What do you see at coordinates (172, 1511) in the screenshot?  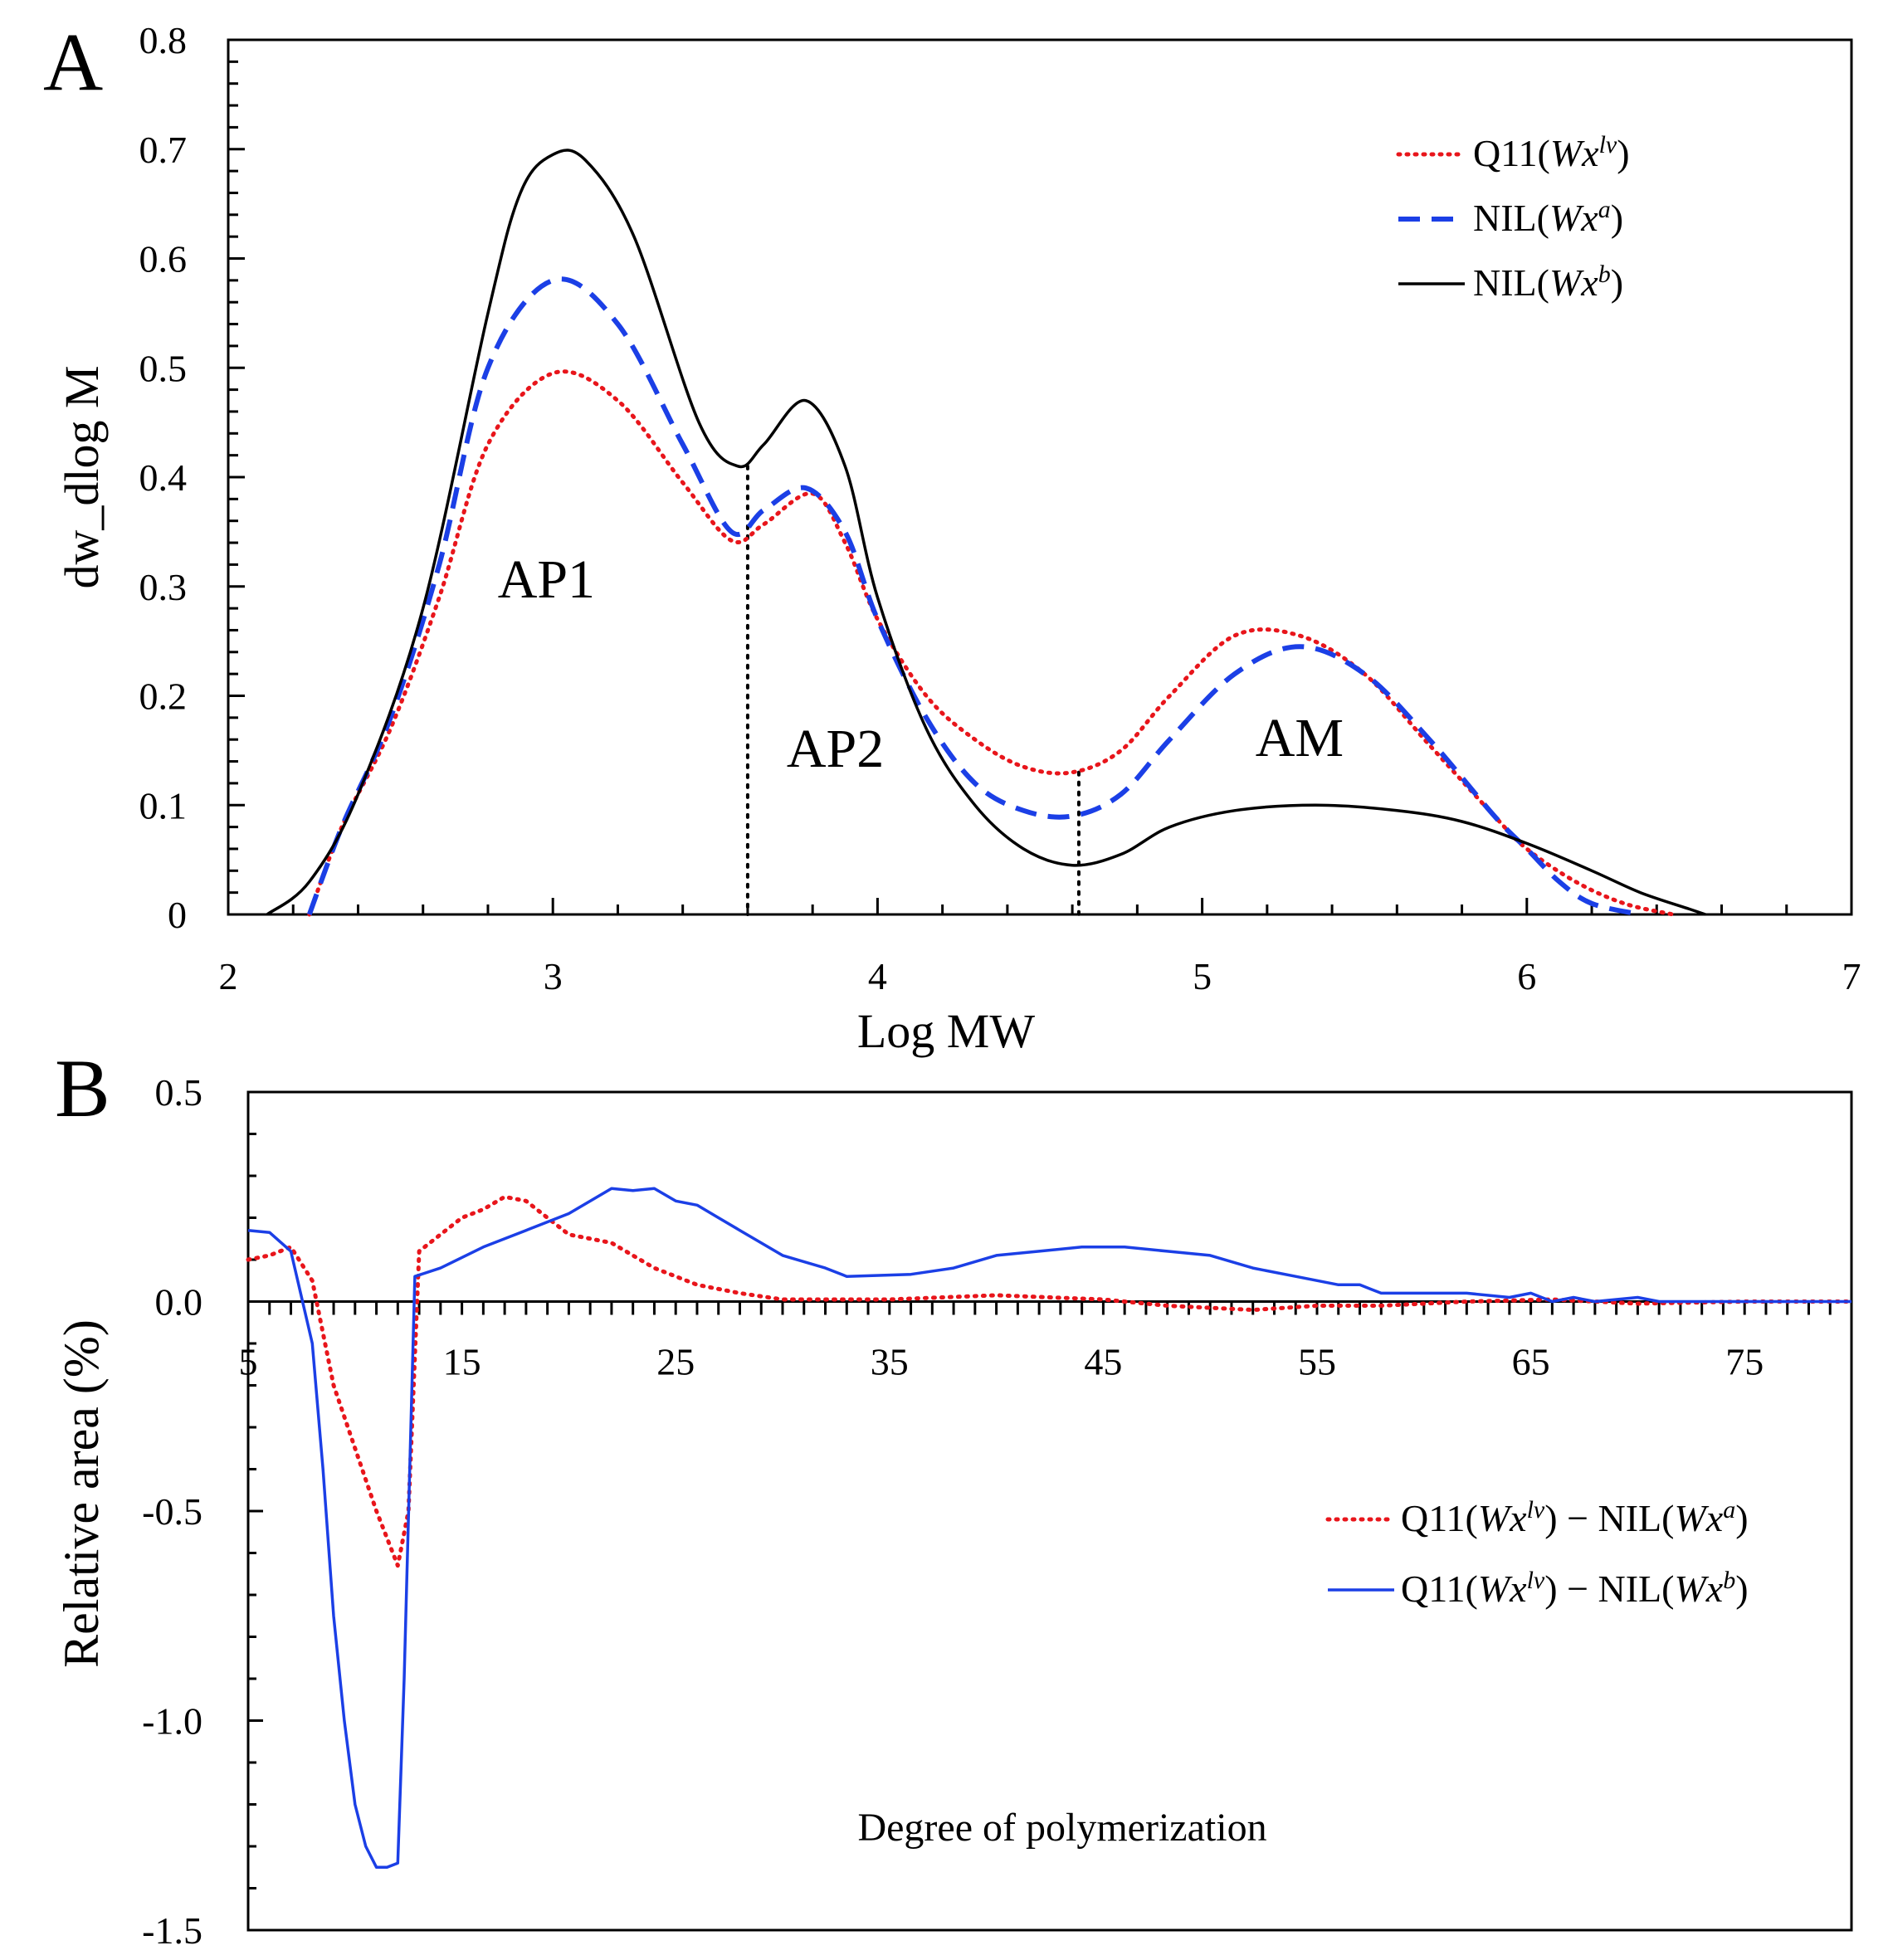 I see `y-tick-label: -0.5` at bounding box center [172, 1511].